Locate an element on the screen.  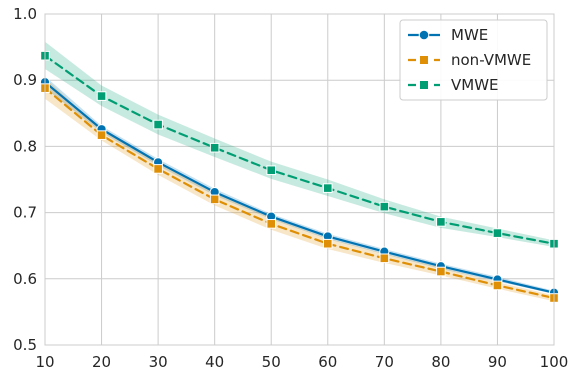
x-tick-label: 60 is located at coordinates (327, 362).